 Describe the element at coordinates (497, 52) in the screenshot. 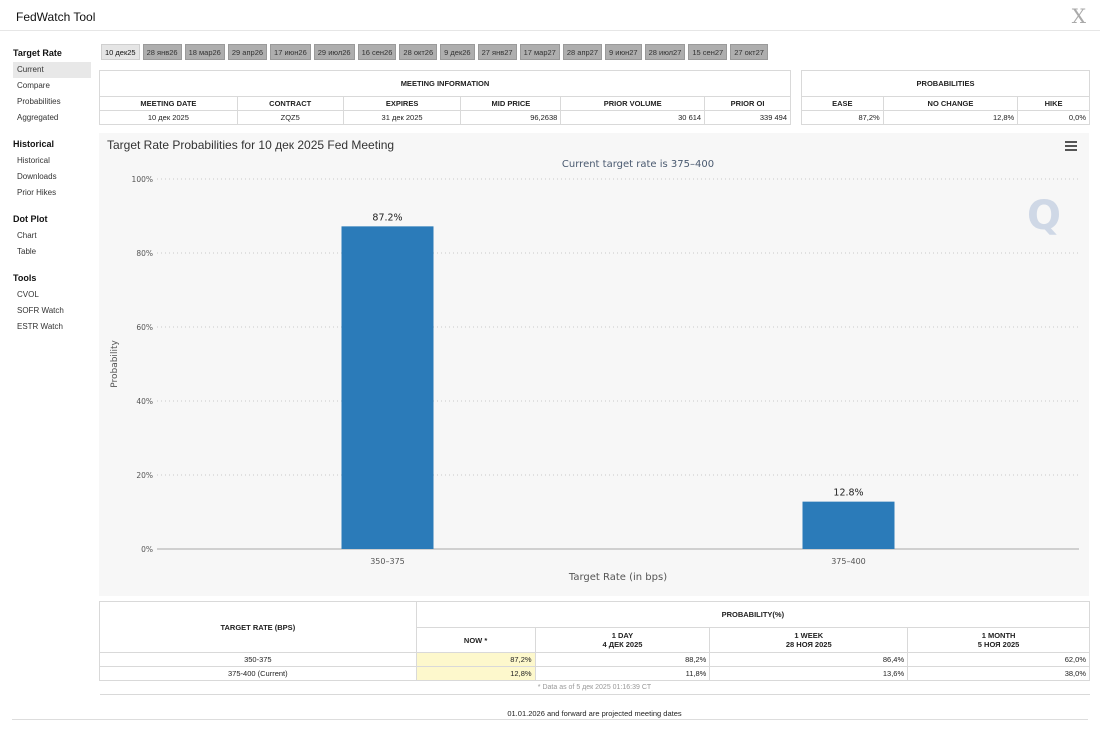

I see `meeting-date-tab: 27 янв27` at that location.